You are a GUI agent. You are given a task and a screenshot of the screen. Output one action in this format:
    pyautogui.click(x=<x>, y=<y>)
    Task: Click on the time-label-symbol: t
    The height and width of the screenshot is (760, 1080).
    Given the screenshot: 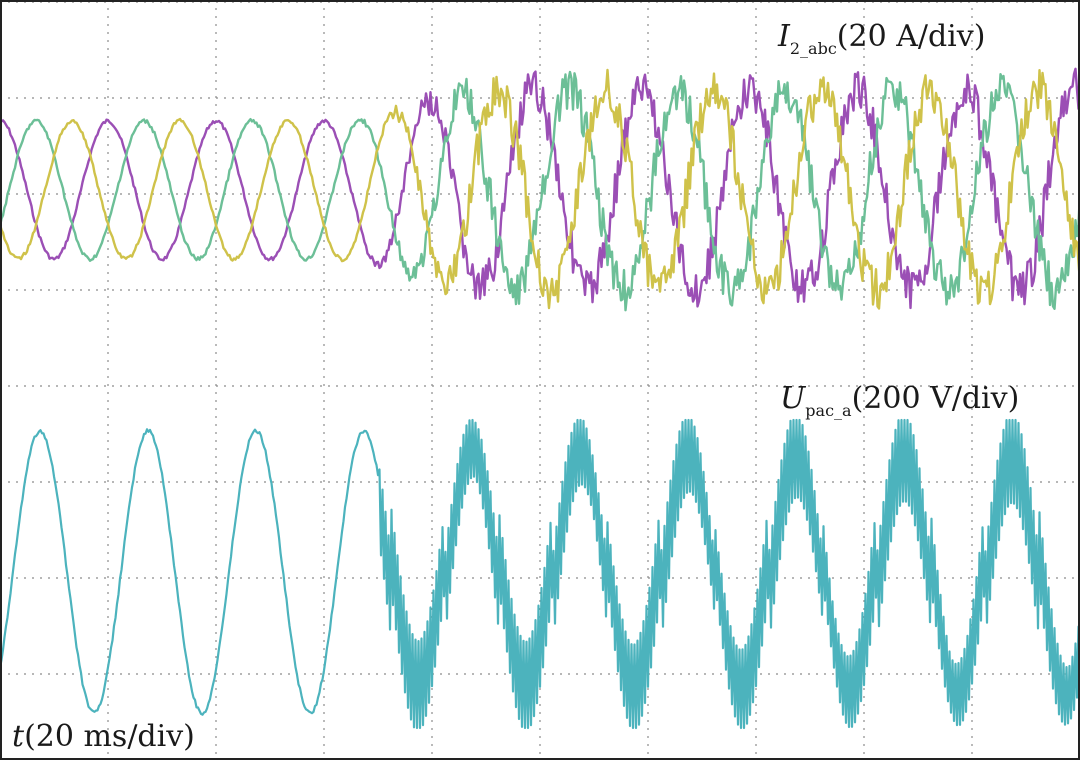 What is the action you would take?
    pyautogui.click(x=18, y=736)
    